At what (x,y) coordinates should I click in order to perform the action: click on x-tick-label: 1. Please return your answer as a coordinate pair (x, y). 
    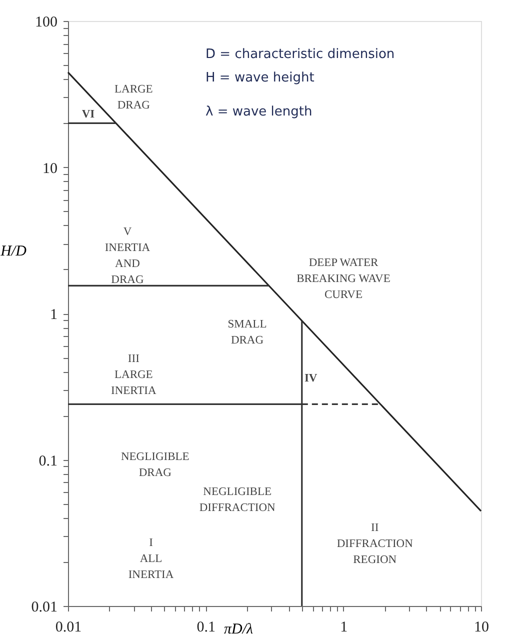
    Looking at the image, I should click on (344, 628).